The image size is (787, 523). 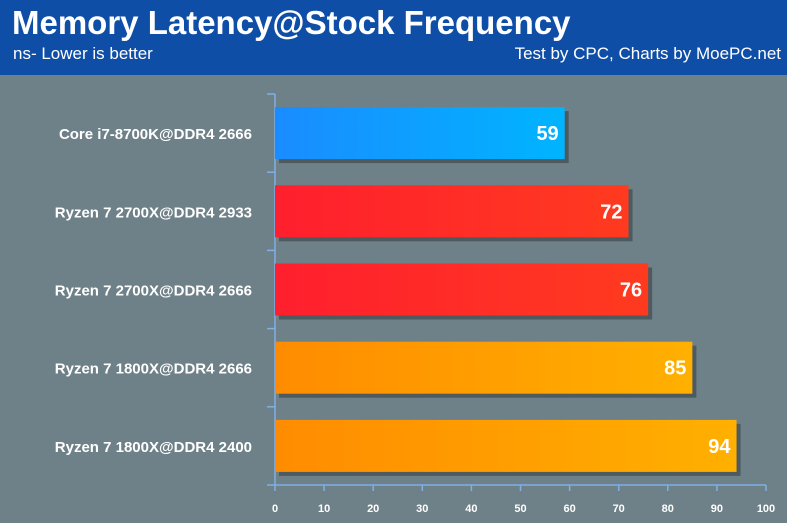 I want to click on x-tick-label: 80, so click(x=668, y=509).